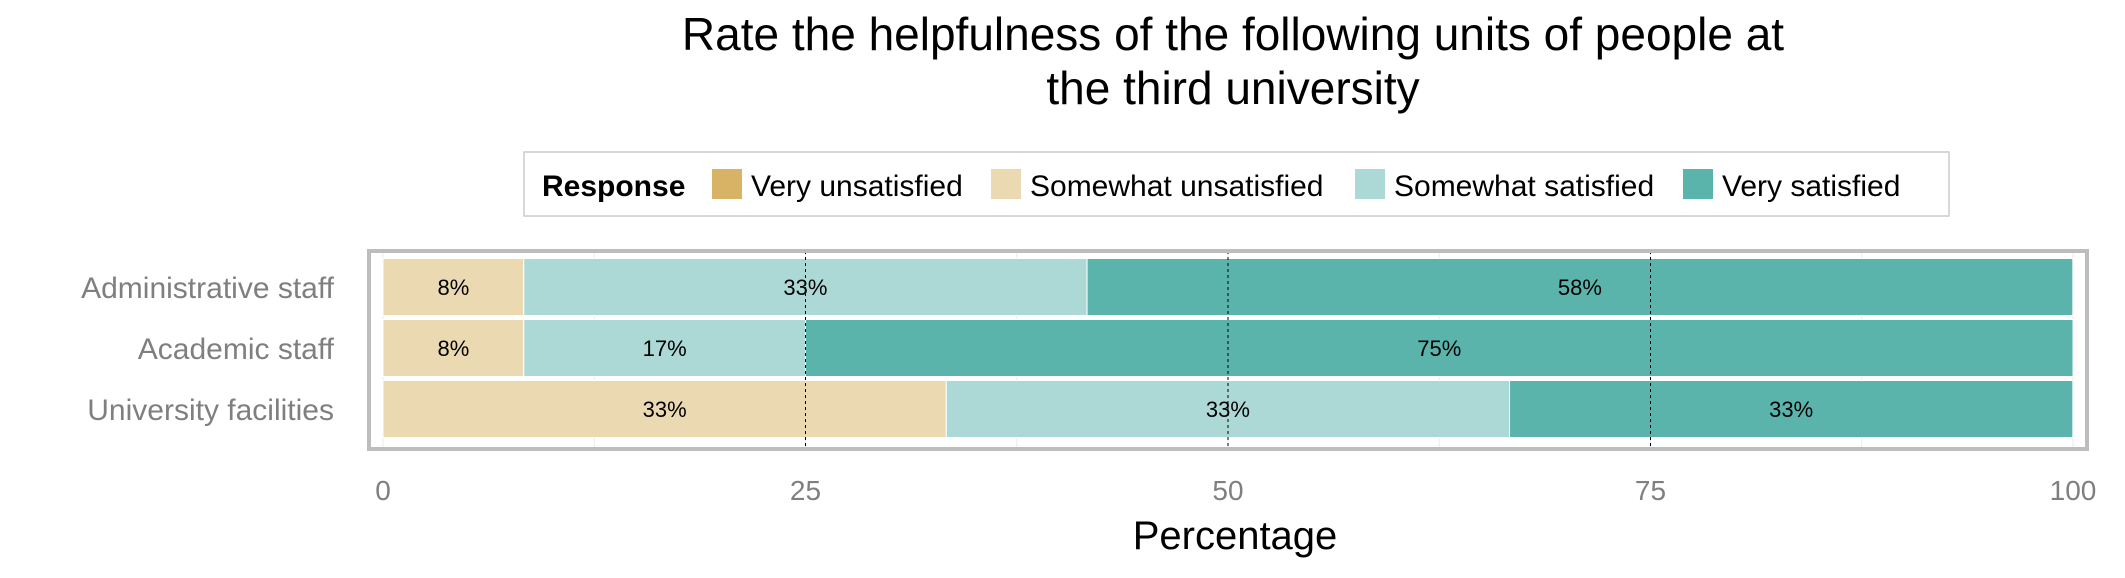 The width and height of the screenshot is (2125, 578). Describe the element at coordinates (1227, 490) in the screenshot. I see `x-tick-label: 50` at that location.